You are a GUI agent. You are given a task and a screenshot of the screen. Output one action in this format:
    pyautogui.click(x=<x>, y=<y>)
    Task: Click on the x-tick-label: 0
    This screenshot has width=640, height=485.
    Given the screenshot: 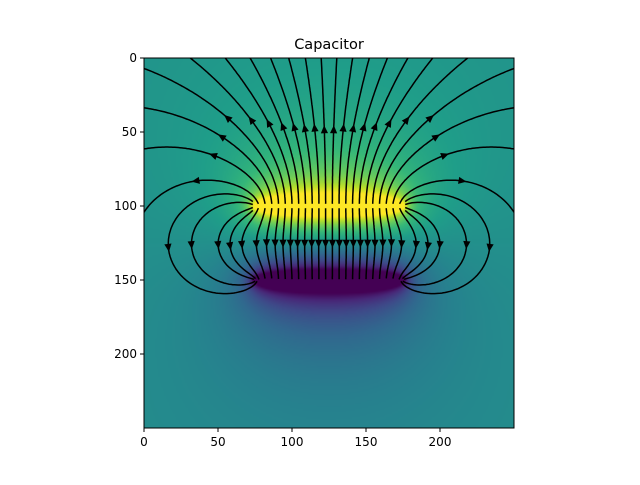 What is the action you would take?
    pyautogui.click(x=144, y=442)
    